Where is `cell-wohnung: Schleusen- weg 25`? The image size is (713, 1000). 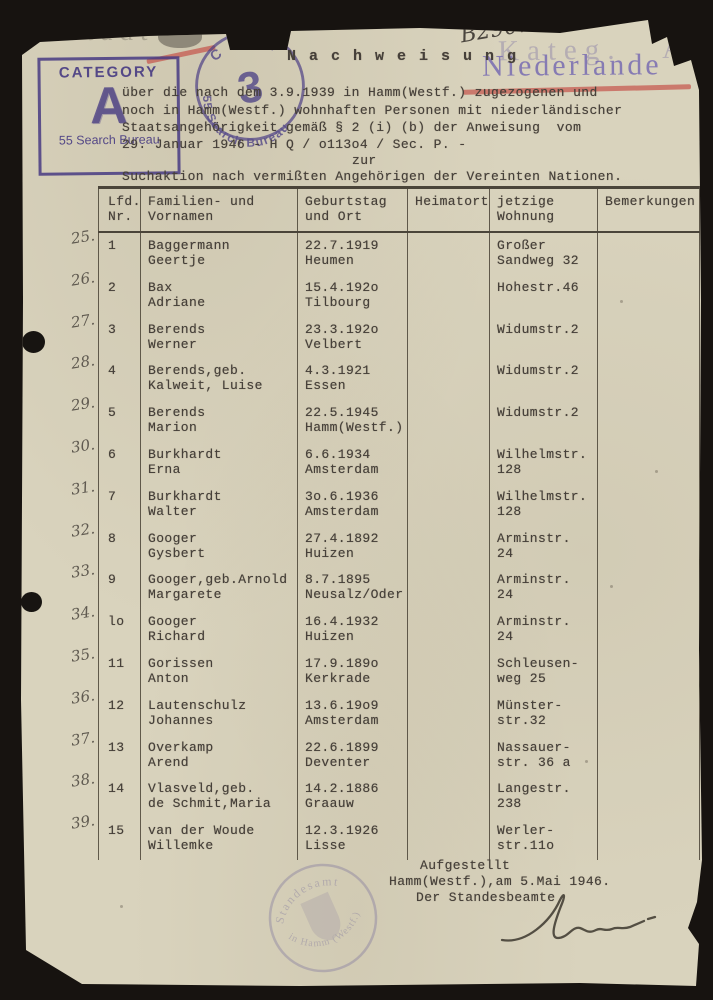 cell-wohnung: Schleusen- weg 25 is located at coordinates (543, 671).